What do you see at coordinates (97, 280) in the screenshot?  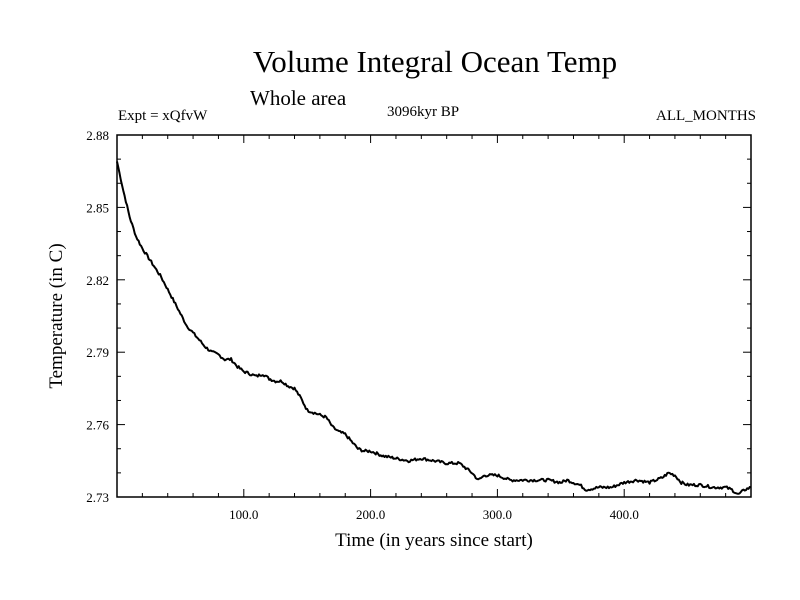 I see `y-tick-label: 2.82` at bounding box center [97, 280].